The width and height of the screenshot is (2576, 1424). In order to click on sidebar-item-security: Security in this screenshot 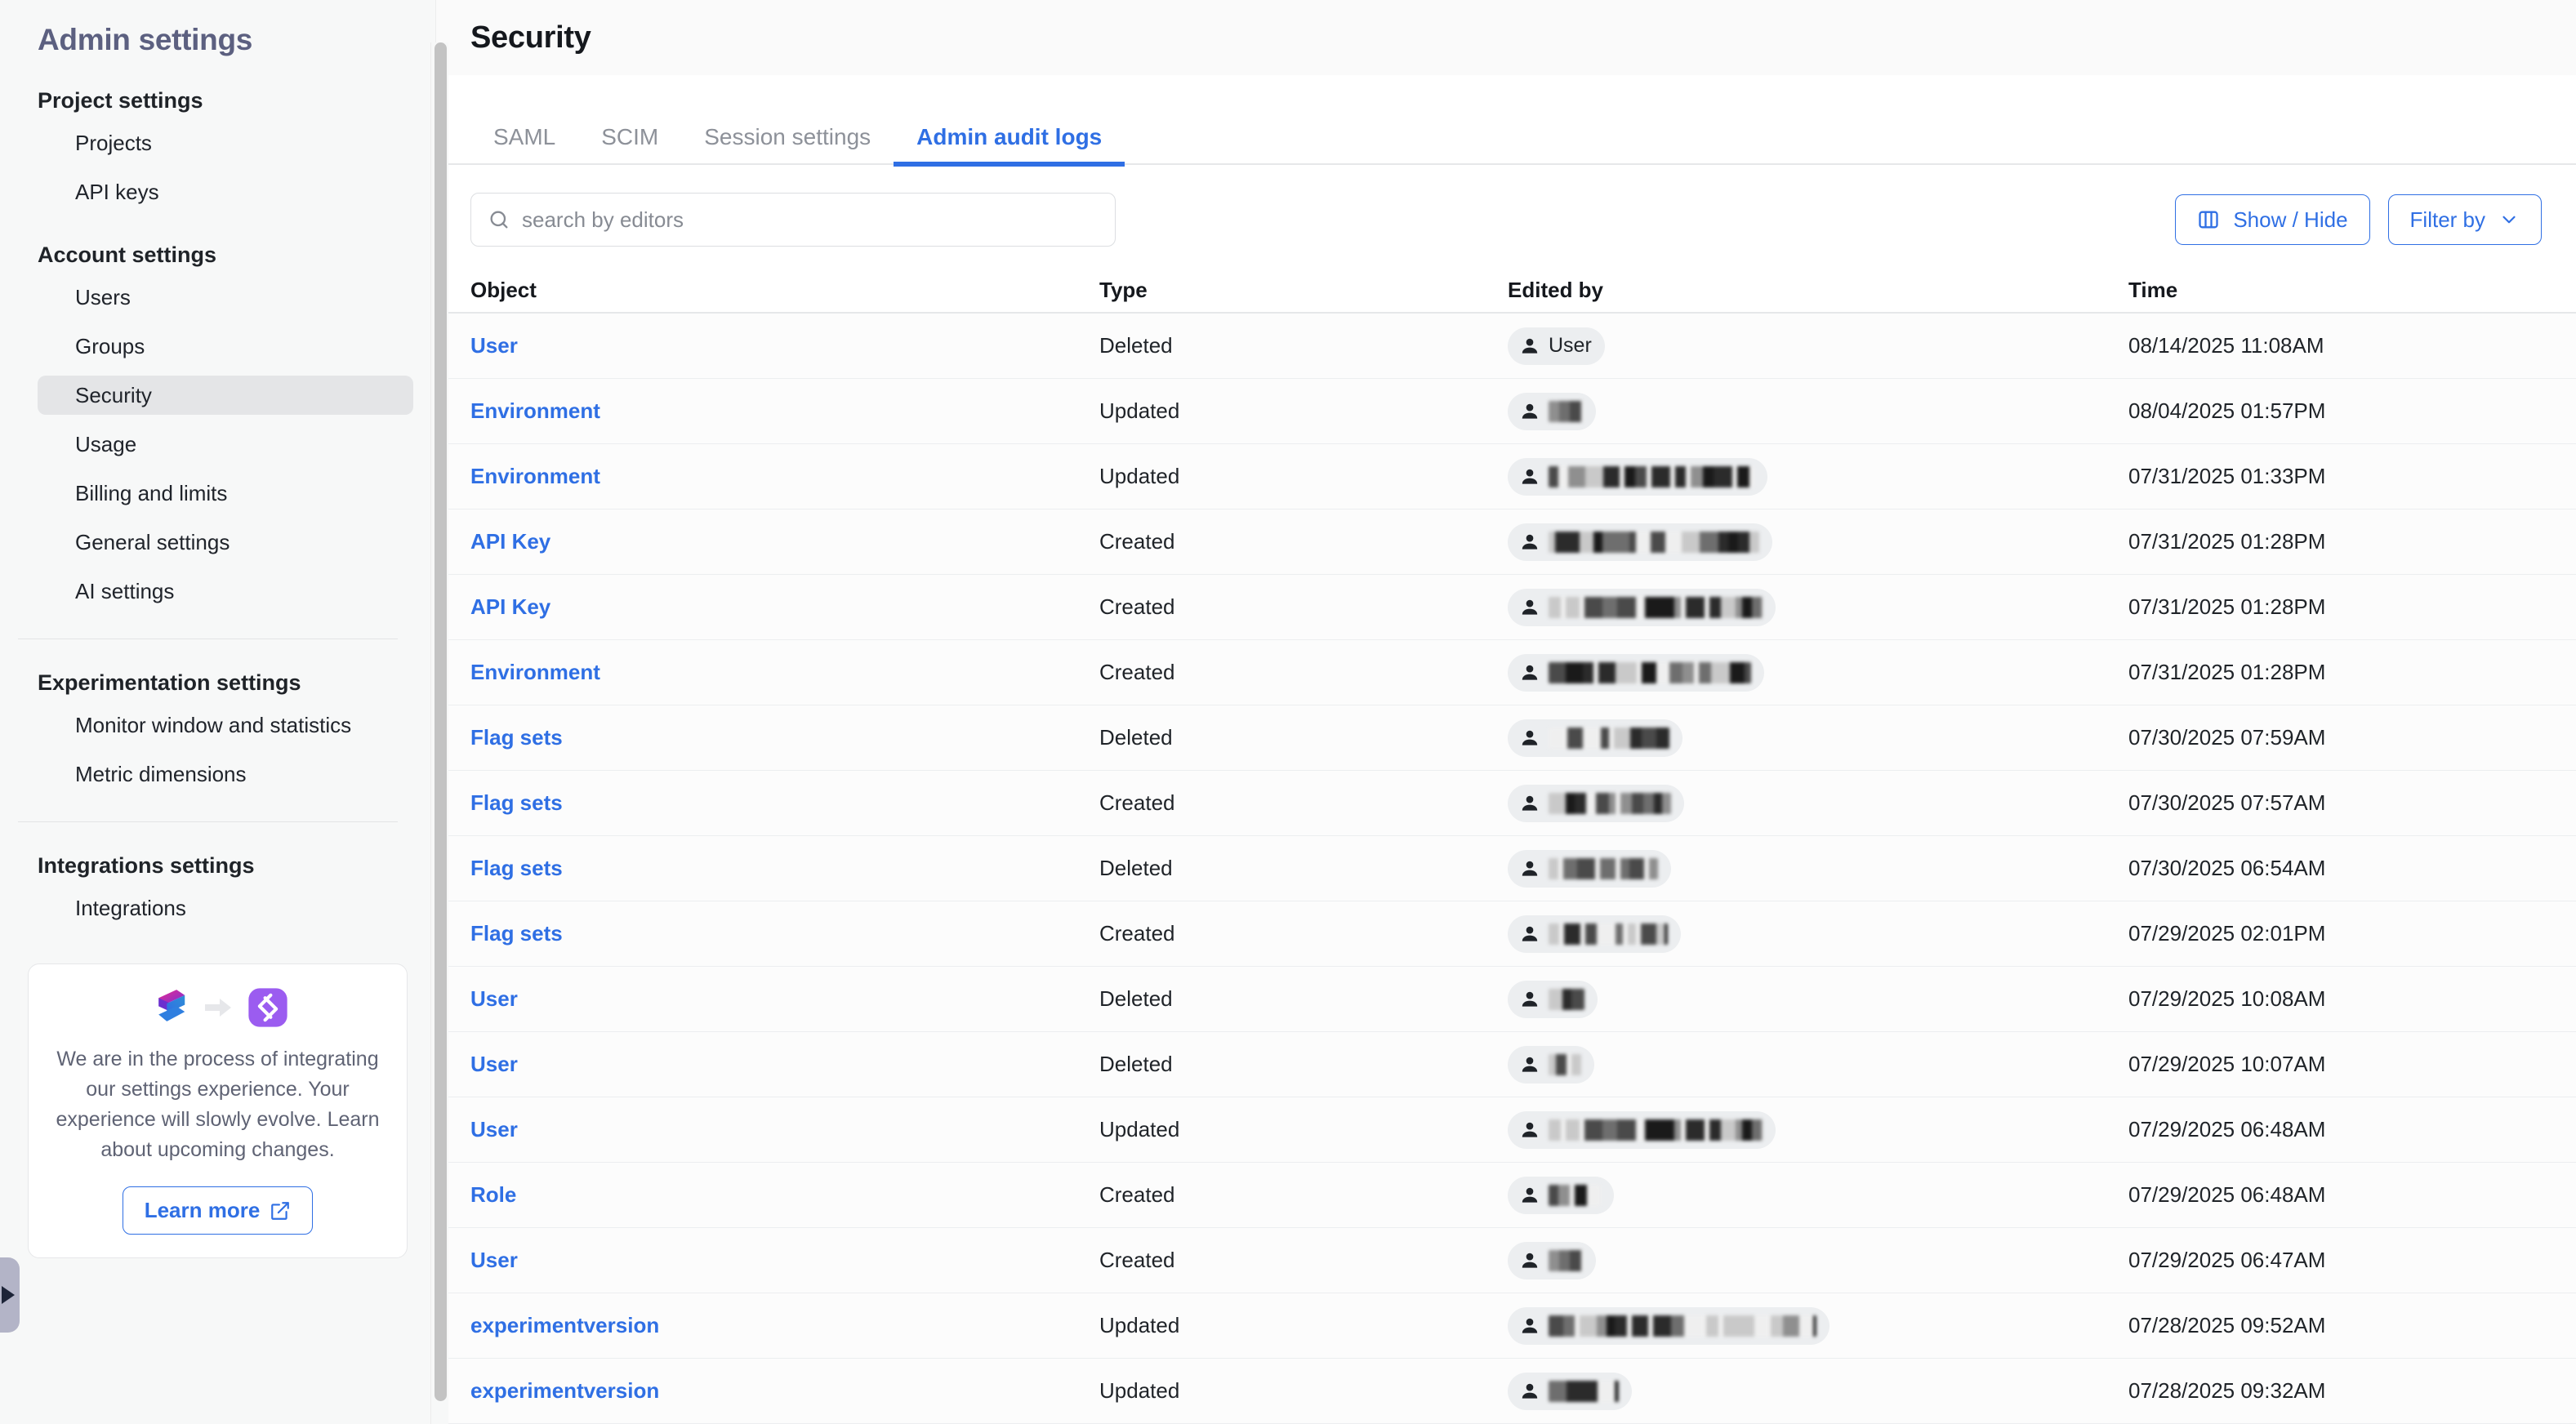, I will do `click(225, 396)`.